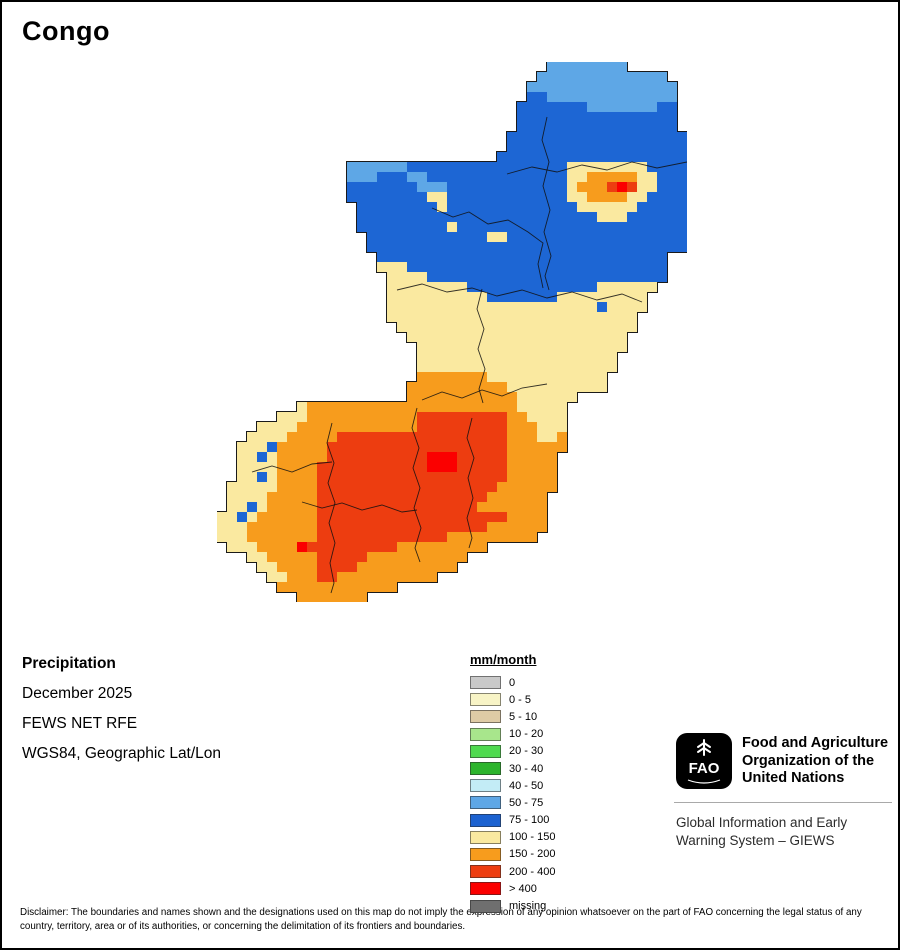 Image resolution: width=900 pixels, height=950 pixels. I want to click on wheat-icon, so click(704, 747).